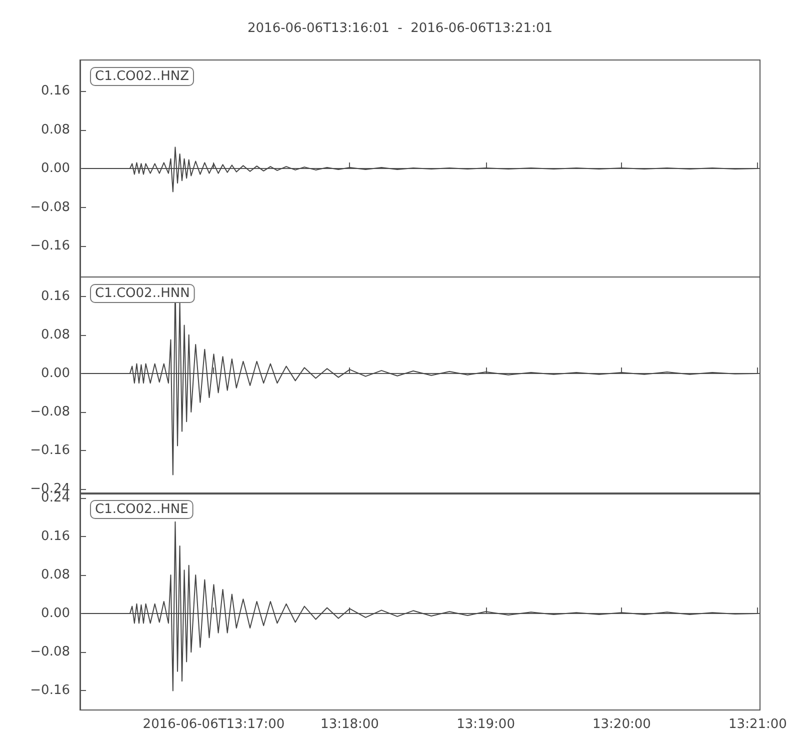 The height and width of the screenshot is (750, 800). What do you see at coordinates (400, 28) in the screenshot?
I see `chart-title: 2016-06-06T13:16:01 - 2016-06-06T13:21:01` at bounding box center [400, 28].